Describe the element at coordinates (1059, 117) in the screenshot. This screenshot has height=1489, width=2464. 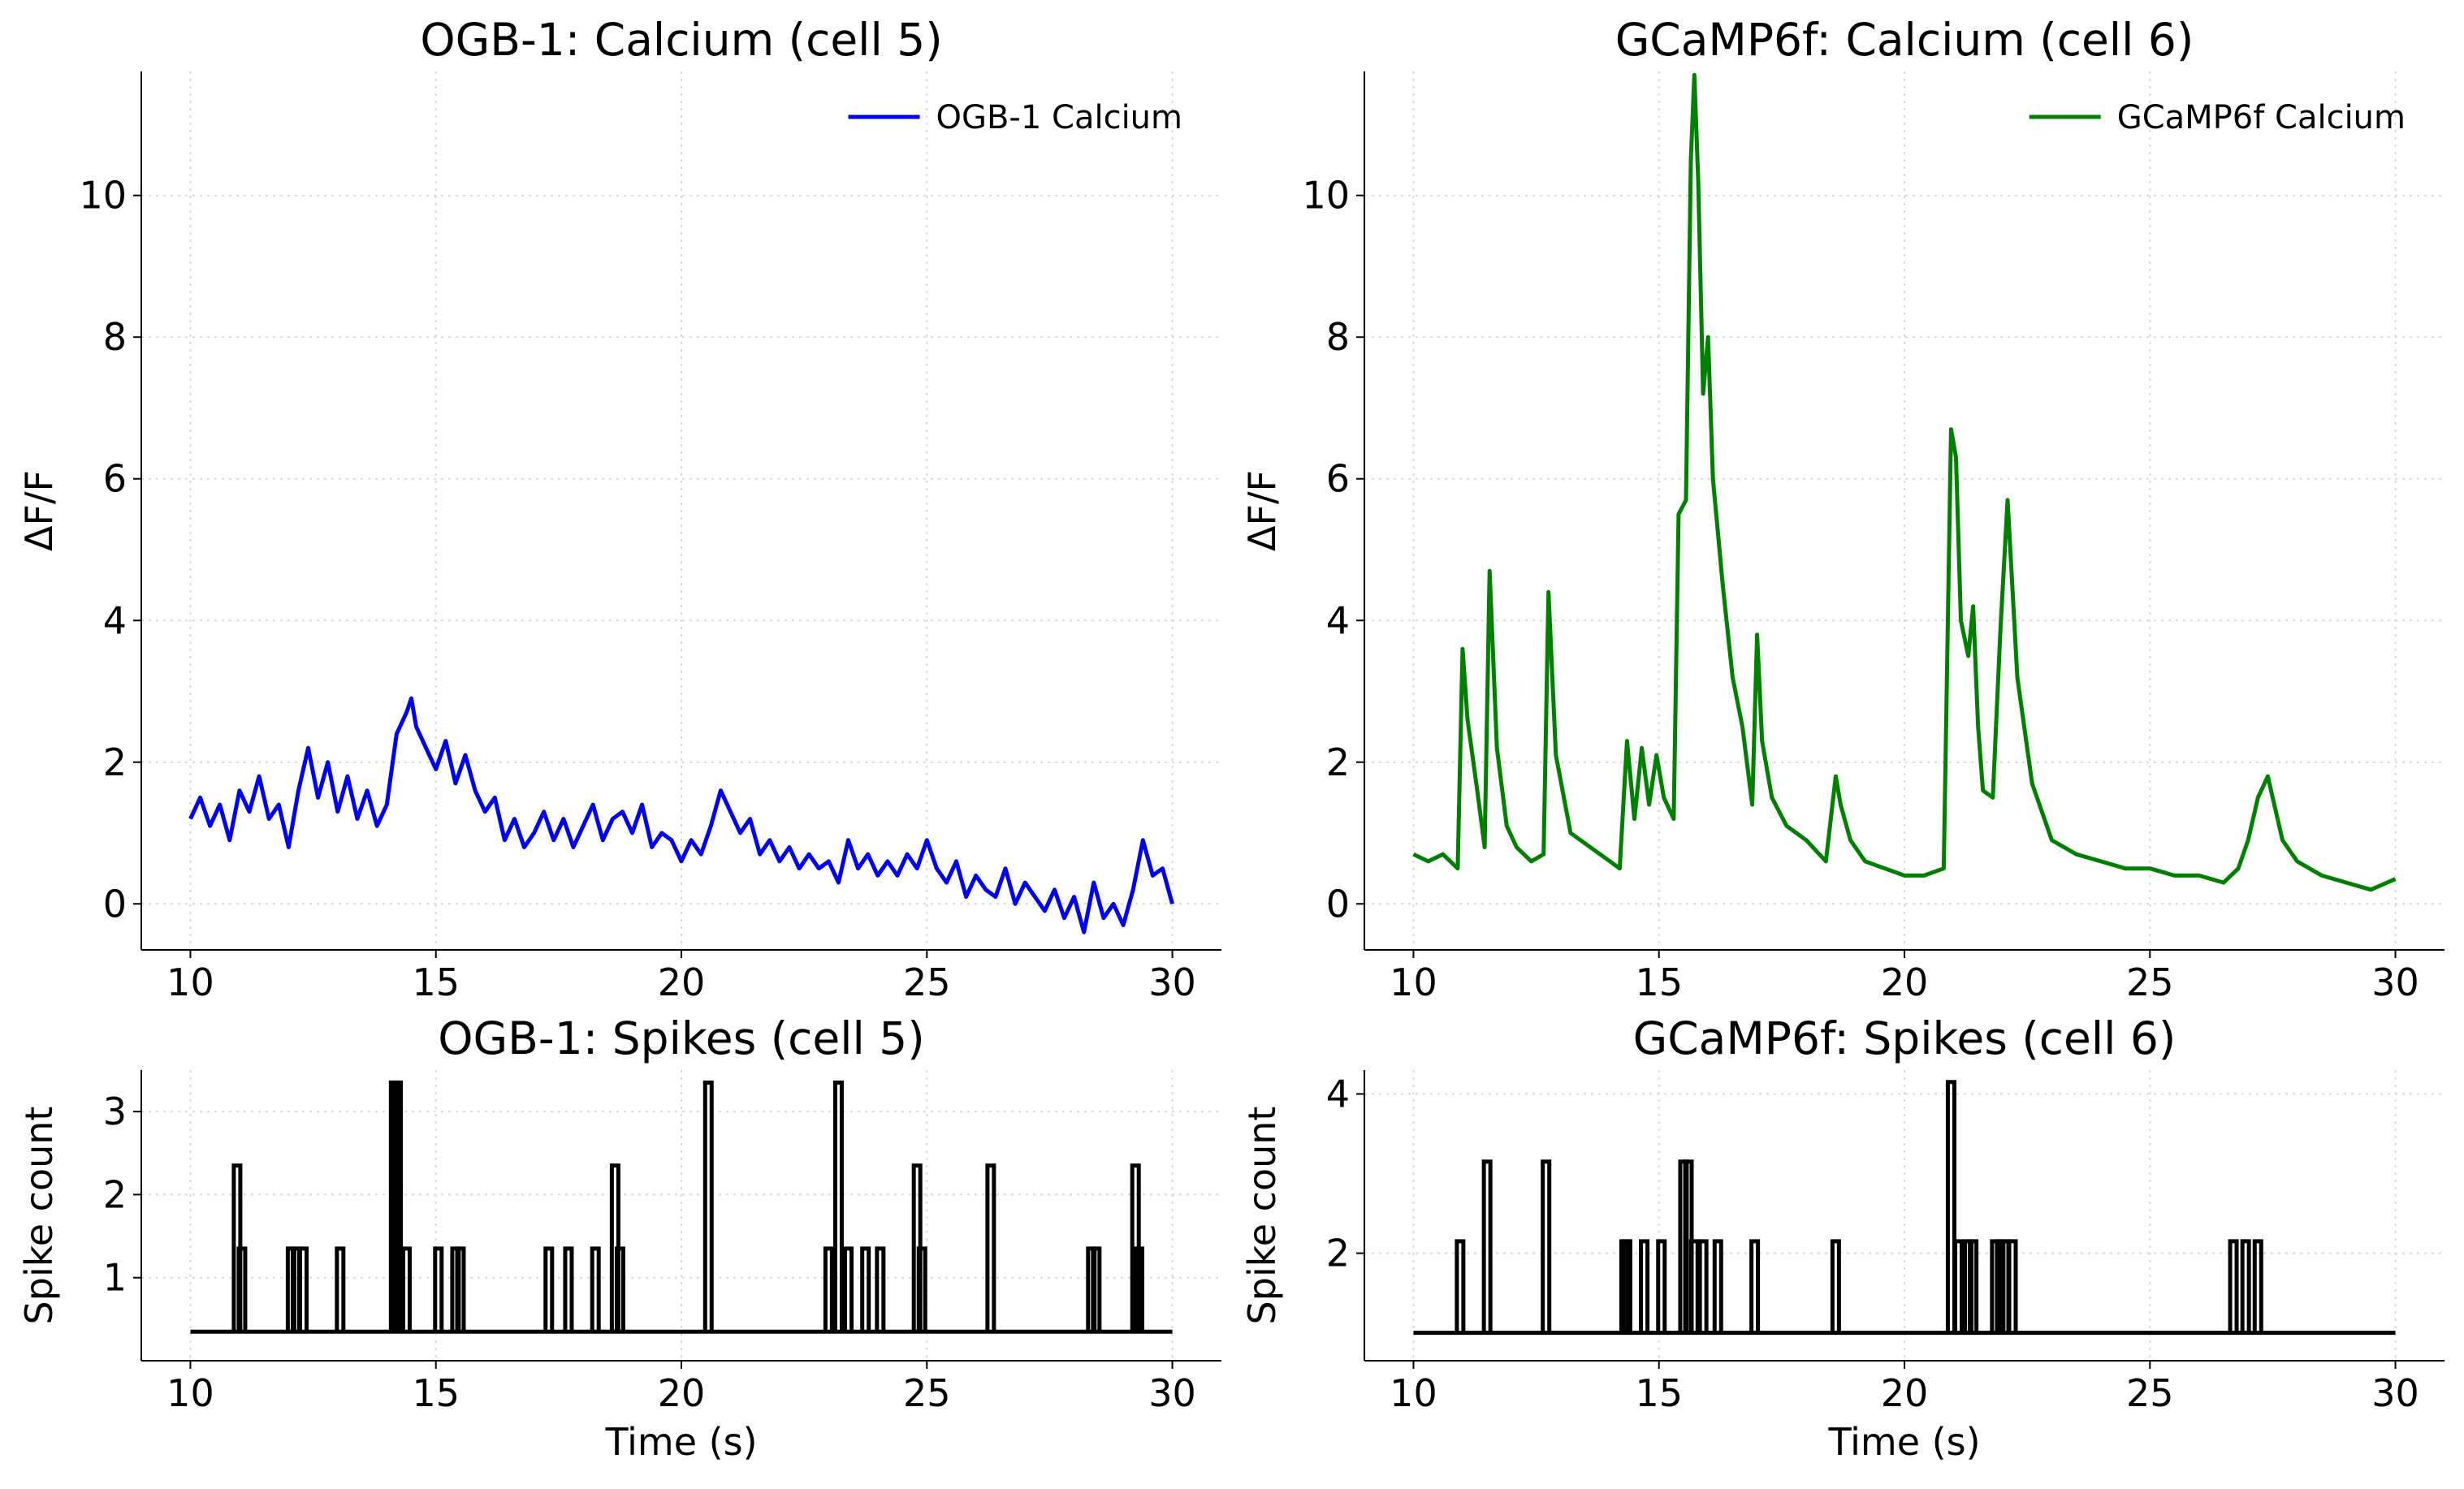
I see `legend-label: OGB-1 Calcium` at that location.